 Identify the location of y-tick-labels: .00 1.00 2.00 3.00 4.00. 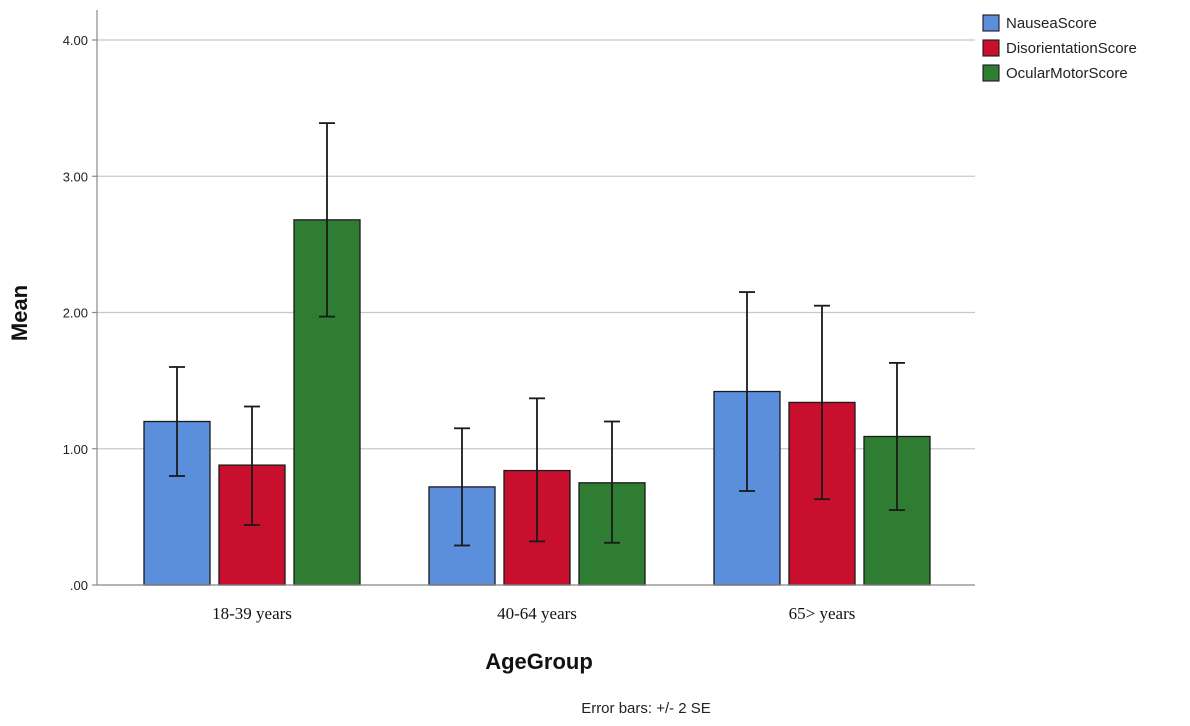
(80, 313).